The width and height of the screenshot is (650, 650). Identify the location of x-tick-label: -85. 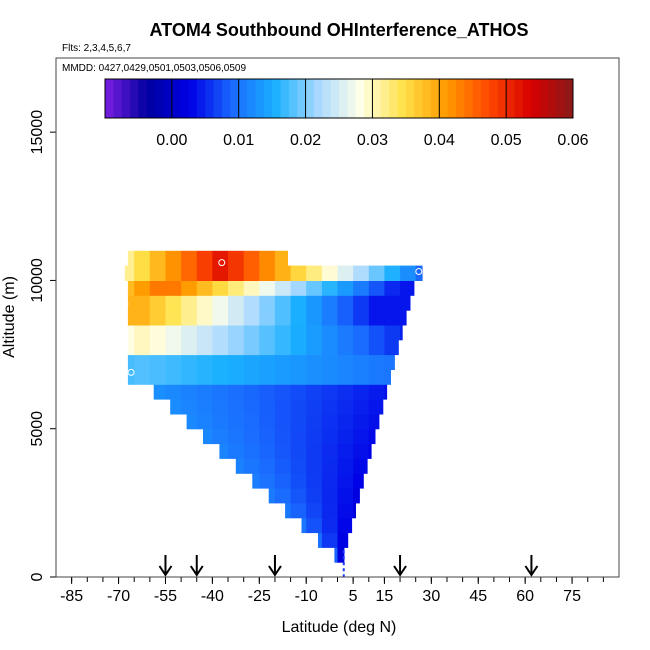
(71, 596).